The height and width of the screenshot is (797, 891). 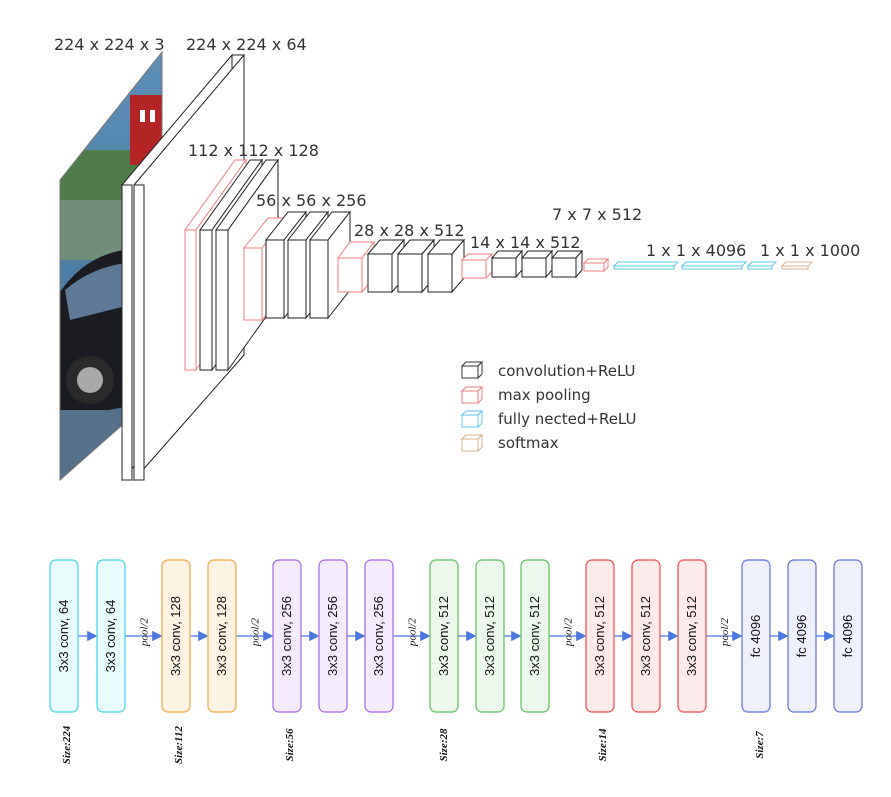 I want to click on dim-label-conv3: 56 x 56 x 256, so click(x=311, y=200).